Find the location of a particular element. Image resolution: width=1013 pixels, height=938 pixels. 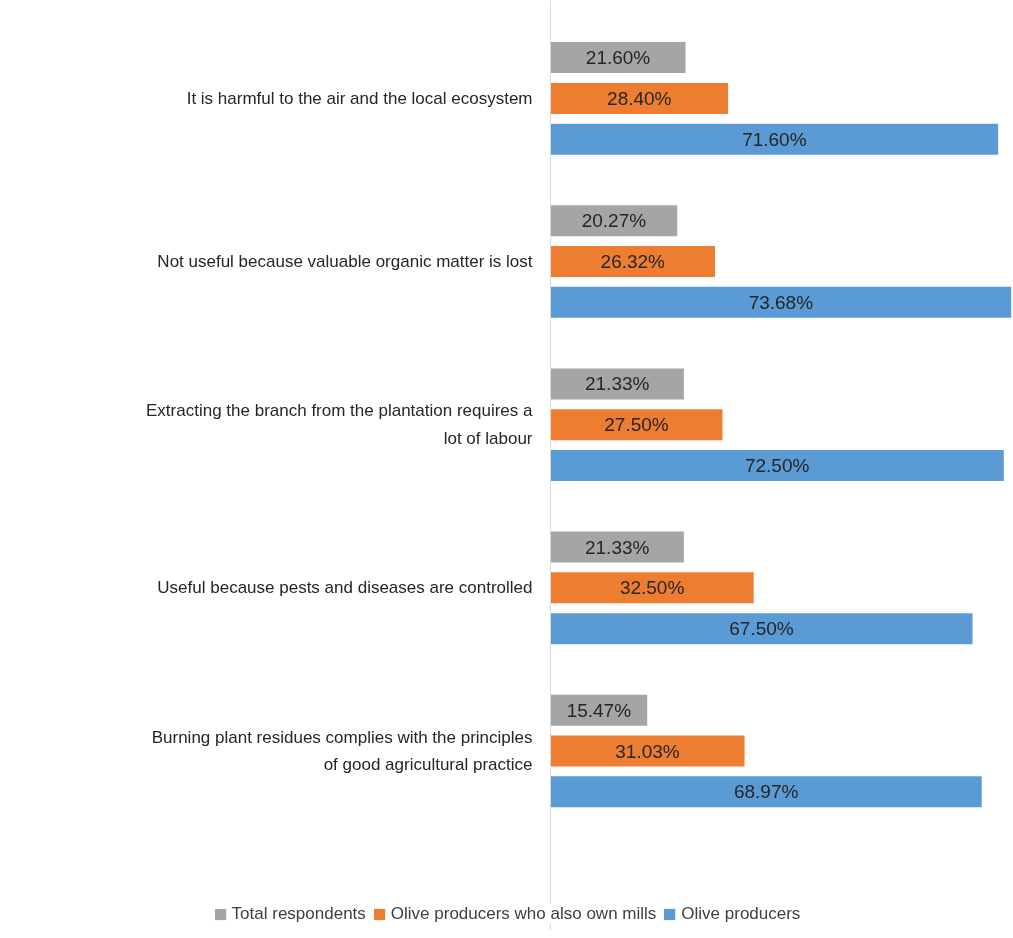

data-label: 21.60% is located at coordinates (618, 58).